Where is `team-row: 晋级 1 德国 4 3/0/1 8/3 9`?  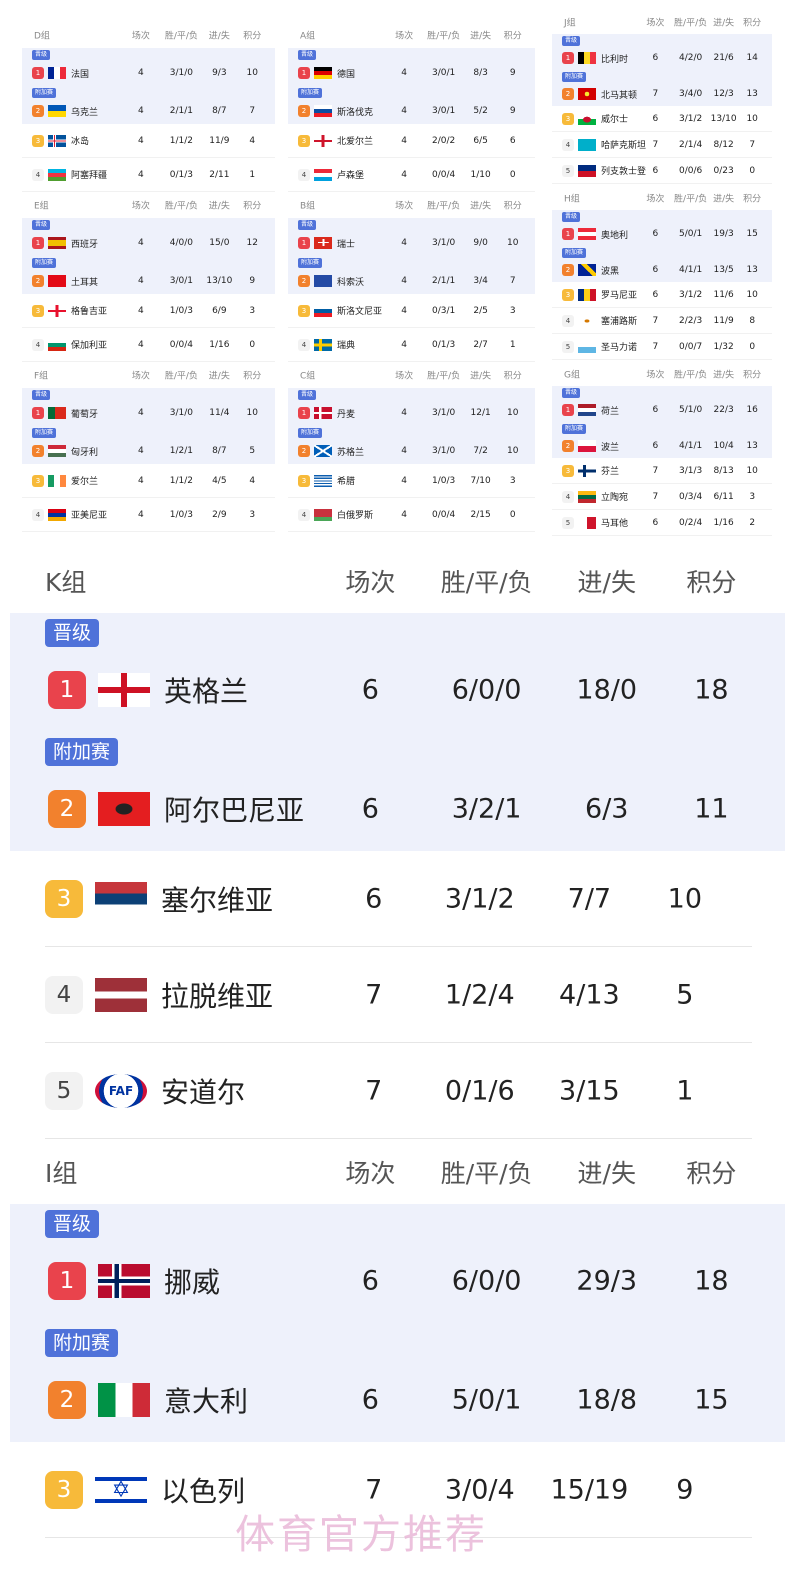 team-row: 晋级 1 德国 4 3/0/1 8/3 9 is located at coordinates (411, 67).